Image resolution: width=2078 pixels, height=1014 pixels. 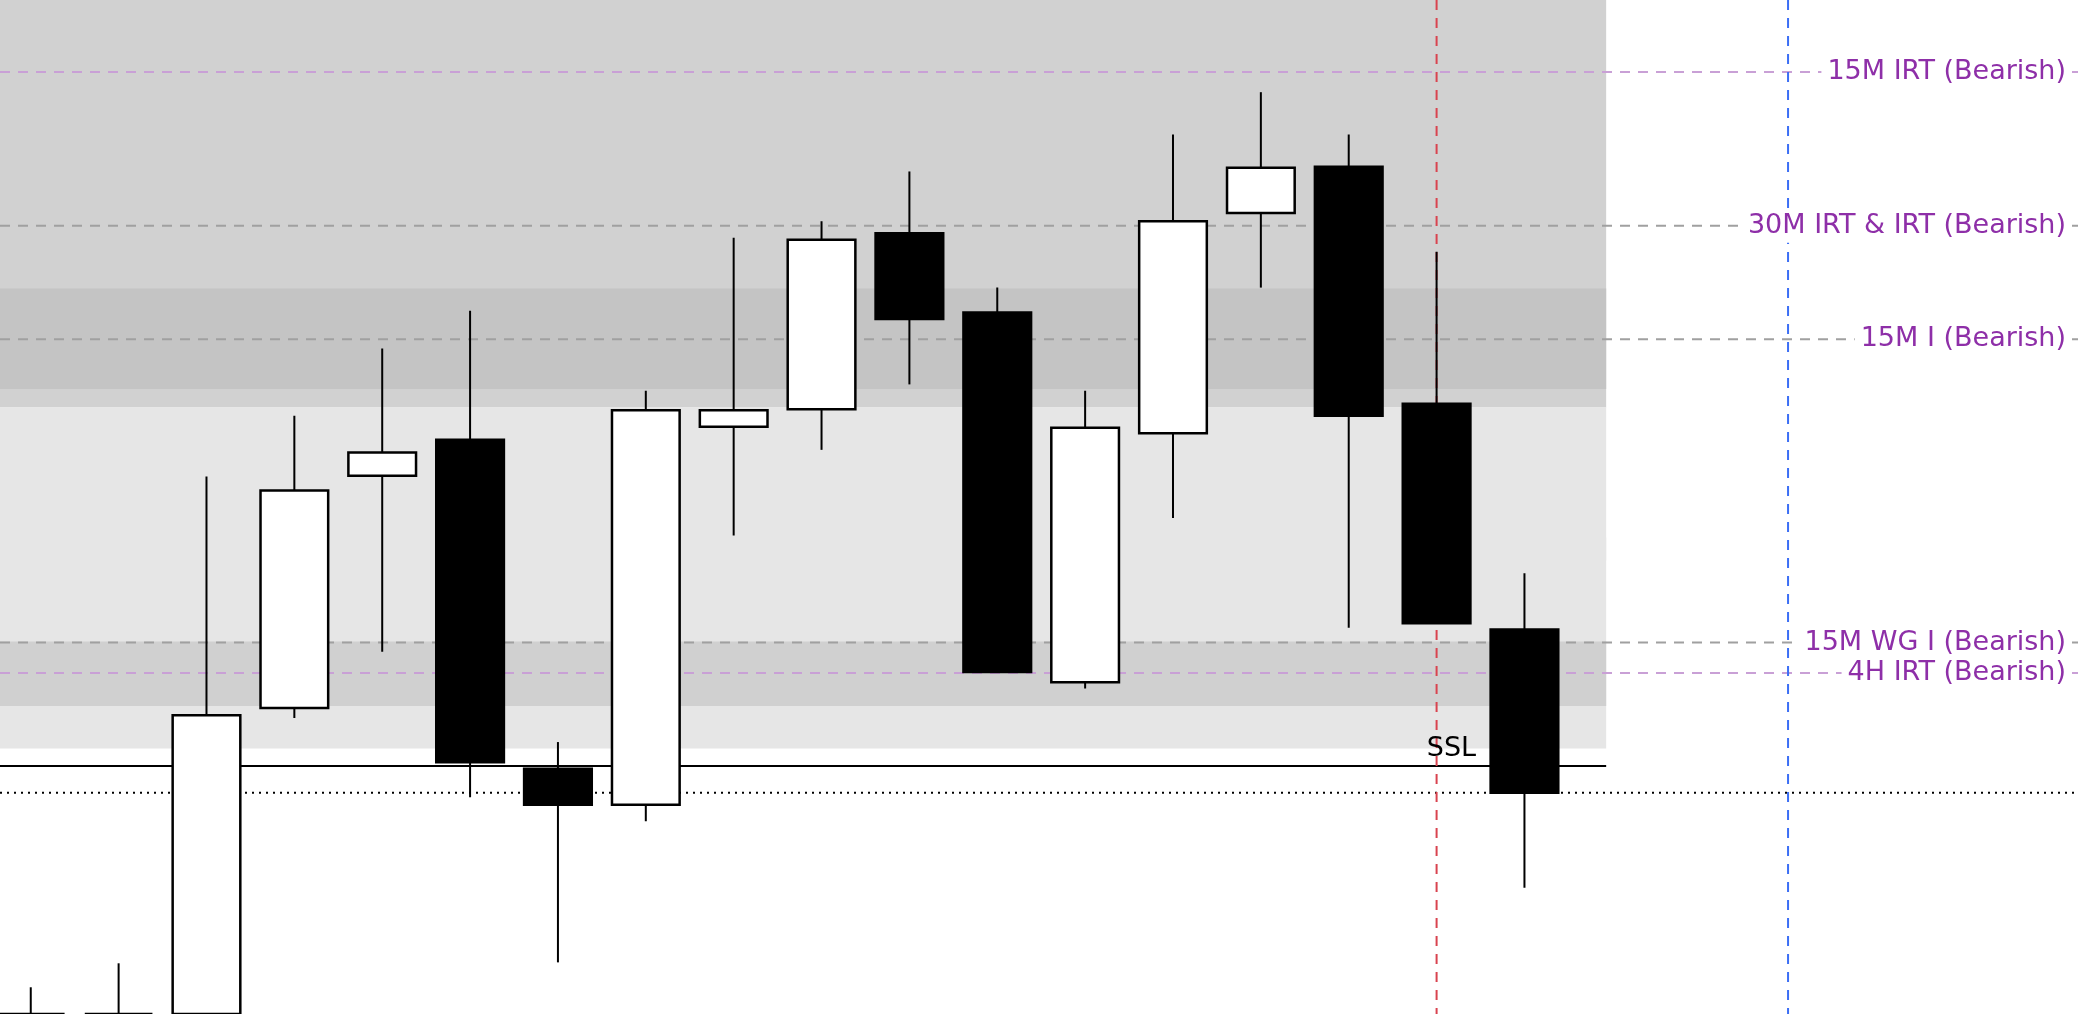 I want to click on ref-line-label: 4H IRT (Bearish), so click(x=1956, y=670).